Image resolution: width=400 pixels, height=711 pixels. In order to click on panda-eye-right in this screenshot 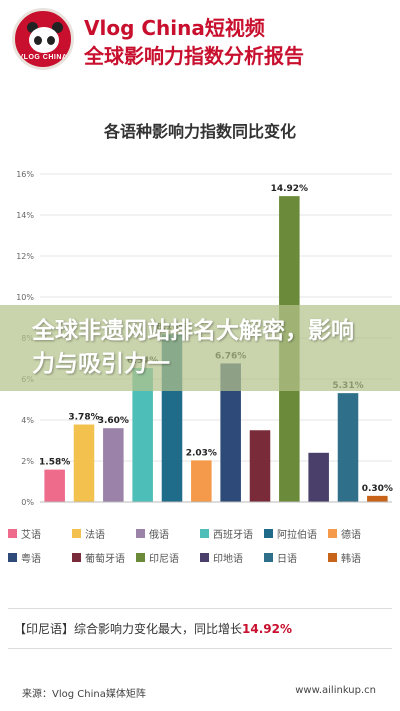, I will do `click(51, 40)`.